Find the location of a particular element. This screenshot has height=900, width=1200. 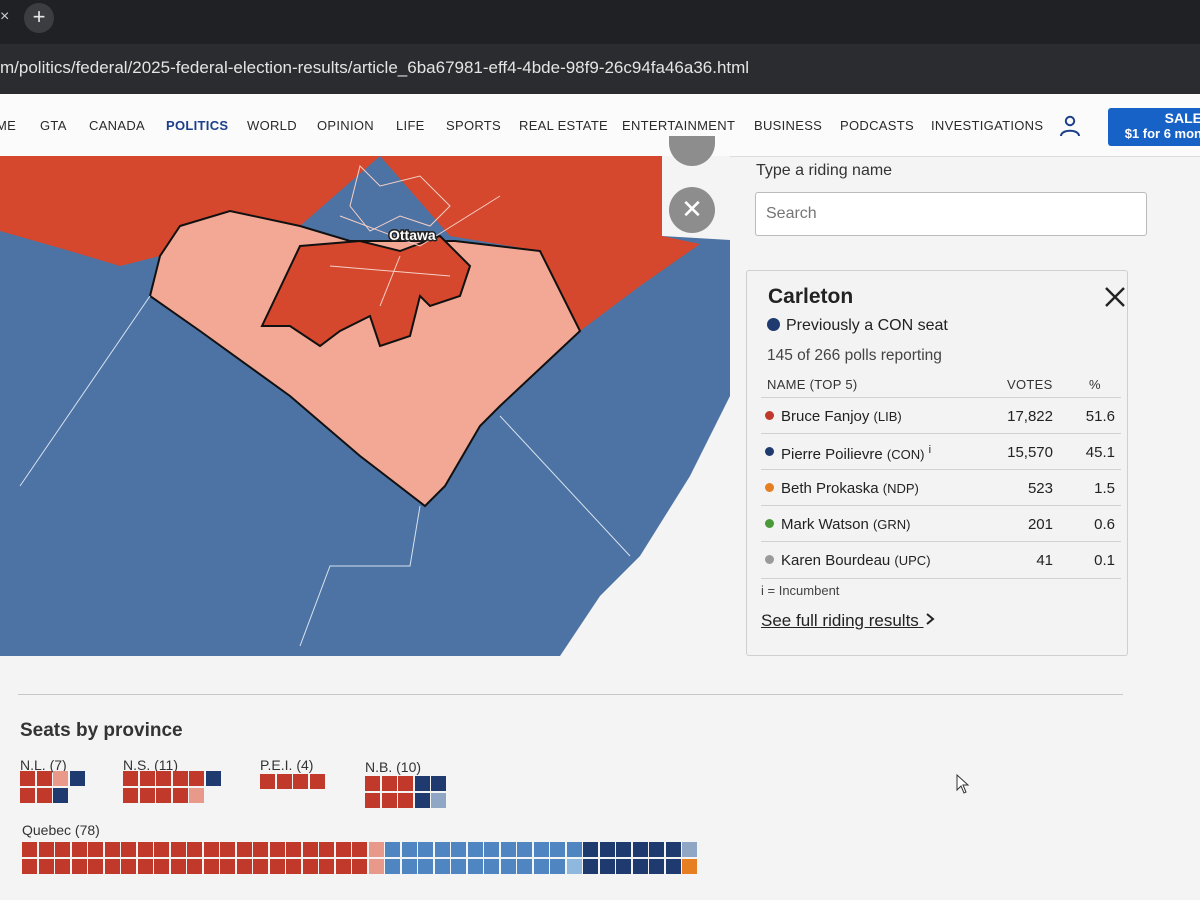

riding-search-input is located at coordinates (951, 214).